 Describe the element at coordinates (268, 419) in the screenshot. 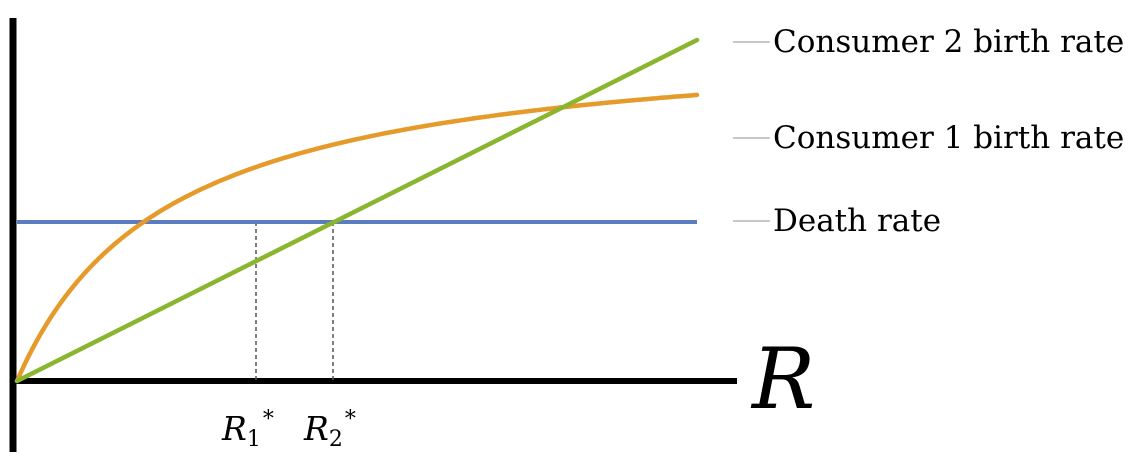

I see `tick-r1-sup: *` at that location.